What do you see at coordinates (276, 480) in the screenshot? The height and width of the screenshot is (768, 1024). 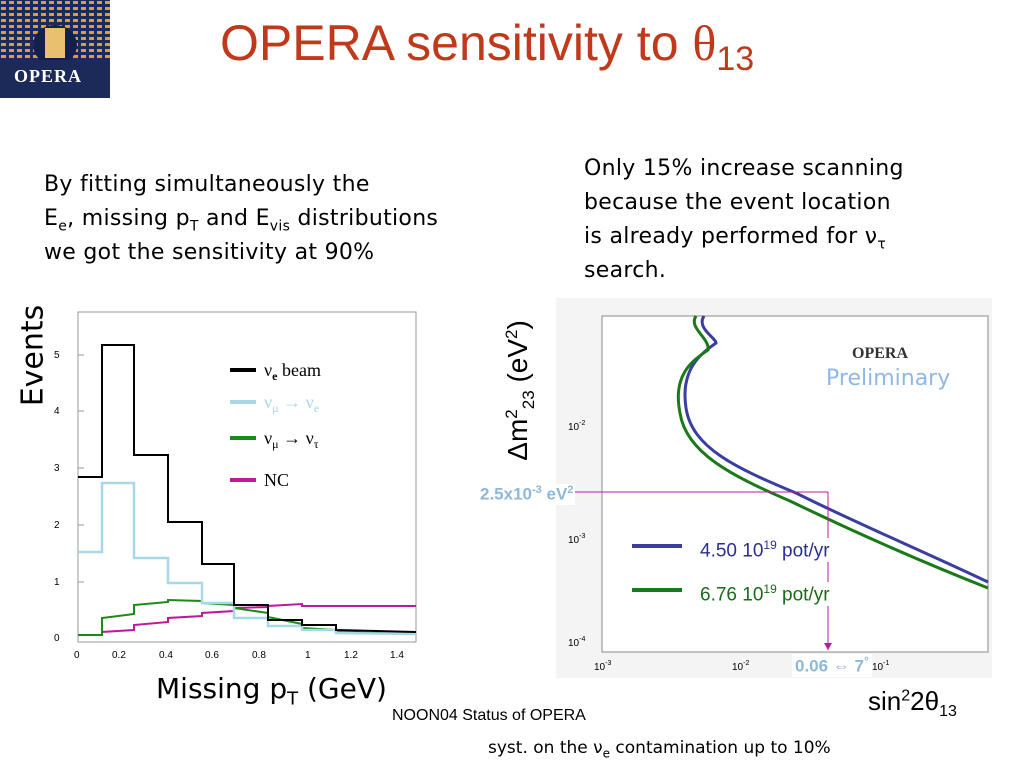 I see `legend-label-3: NC` at bounding box center [276, 480].